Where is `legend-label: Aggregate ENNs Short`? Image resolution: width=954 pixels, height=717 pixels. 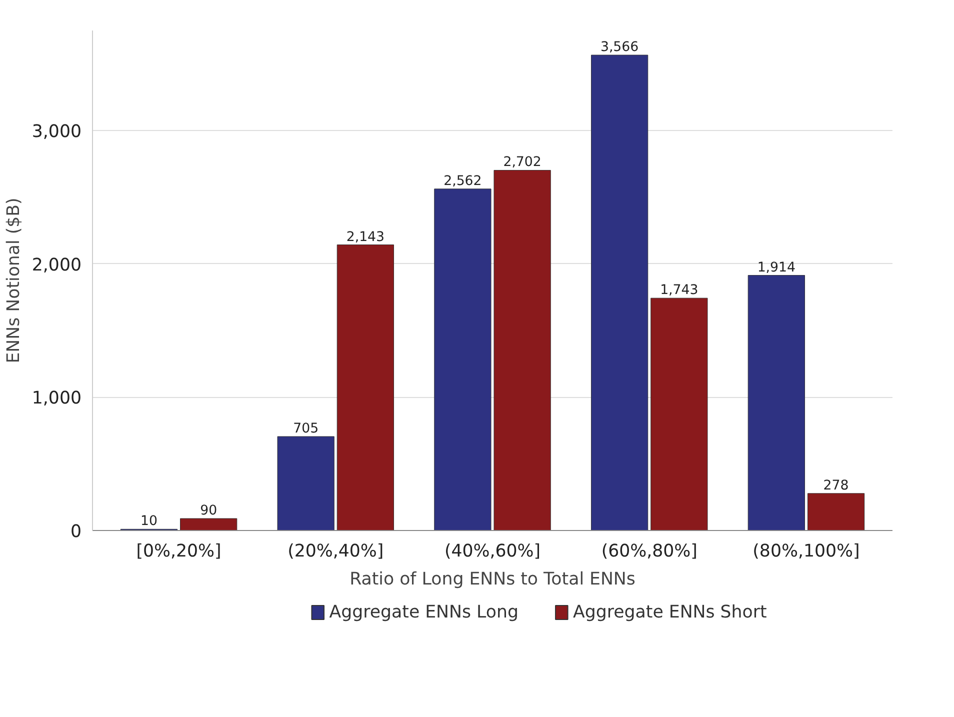 legend-label: Aggregate ENNs Short is located at coordinates (670, 612).